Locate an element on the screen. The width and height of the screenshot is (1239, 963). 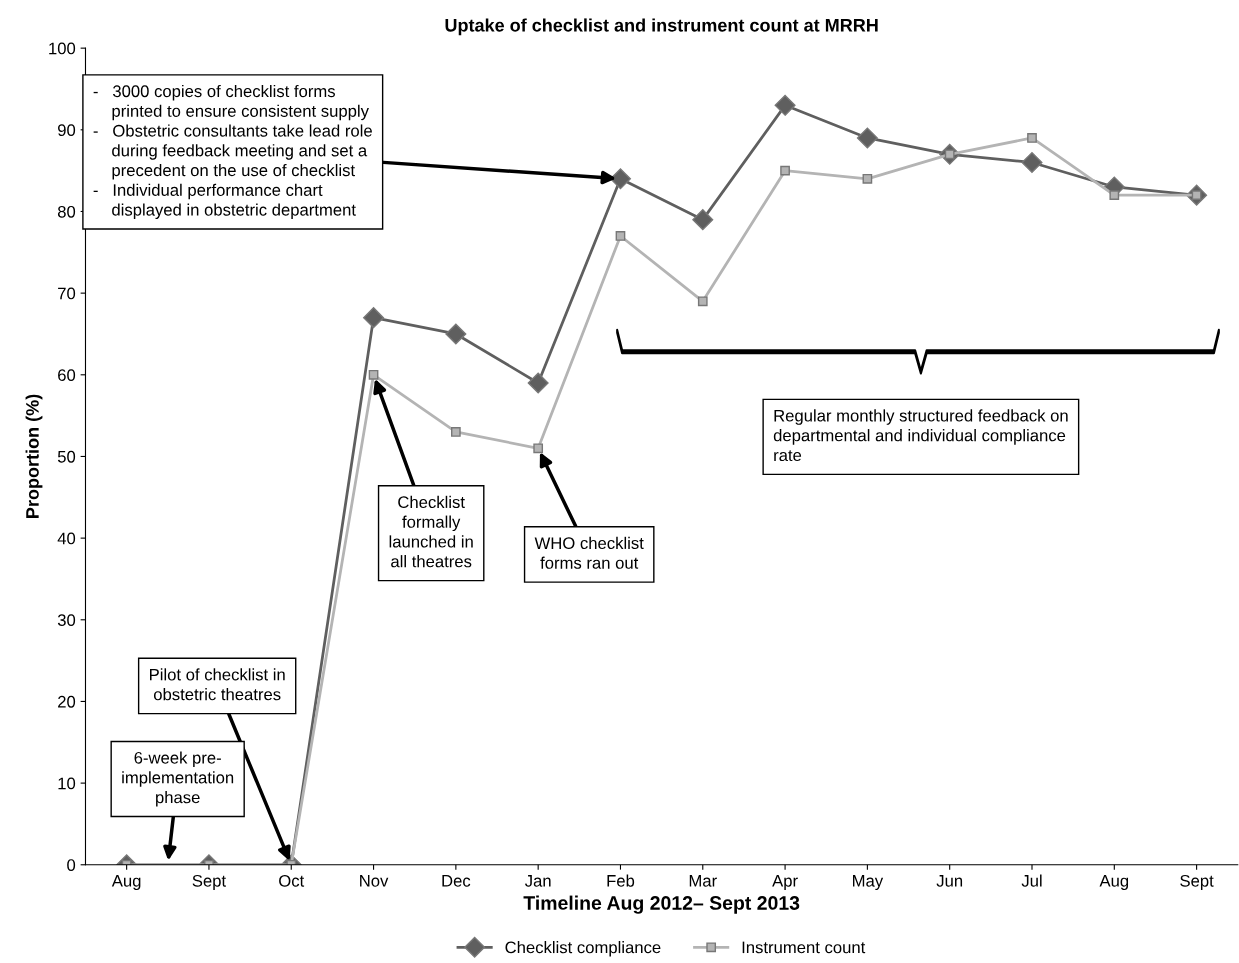
y-tick-label: 40 is located at coordinates (66, 538).